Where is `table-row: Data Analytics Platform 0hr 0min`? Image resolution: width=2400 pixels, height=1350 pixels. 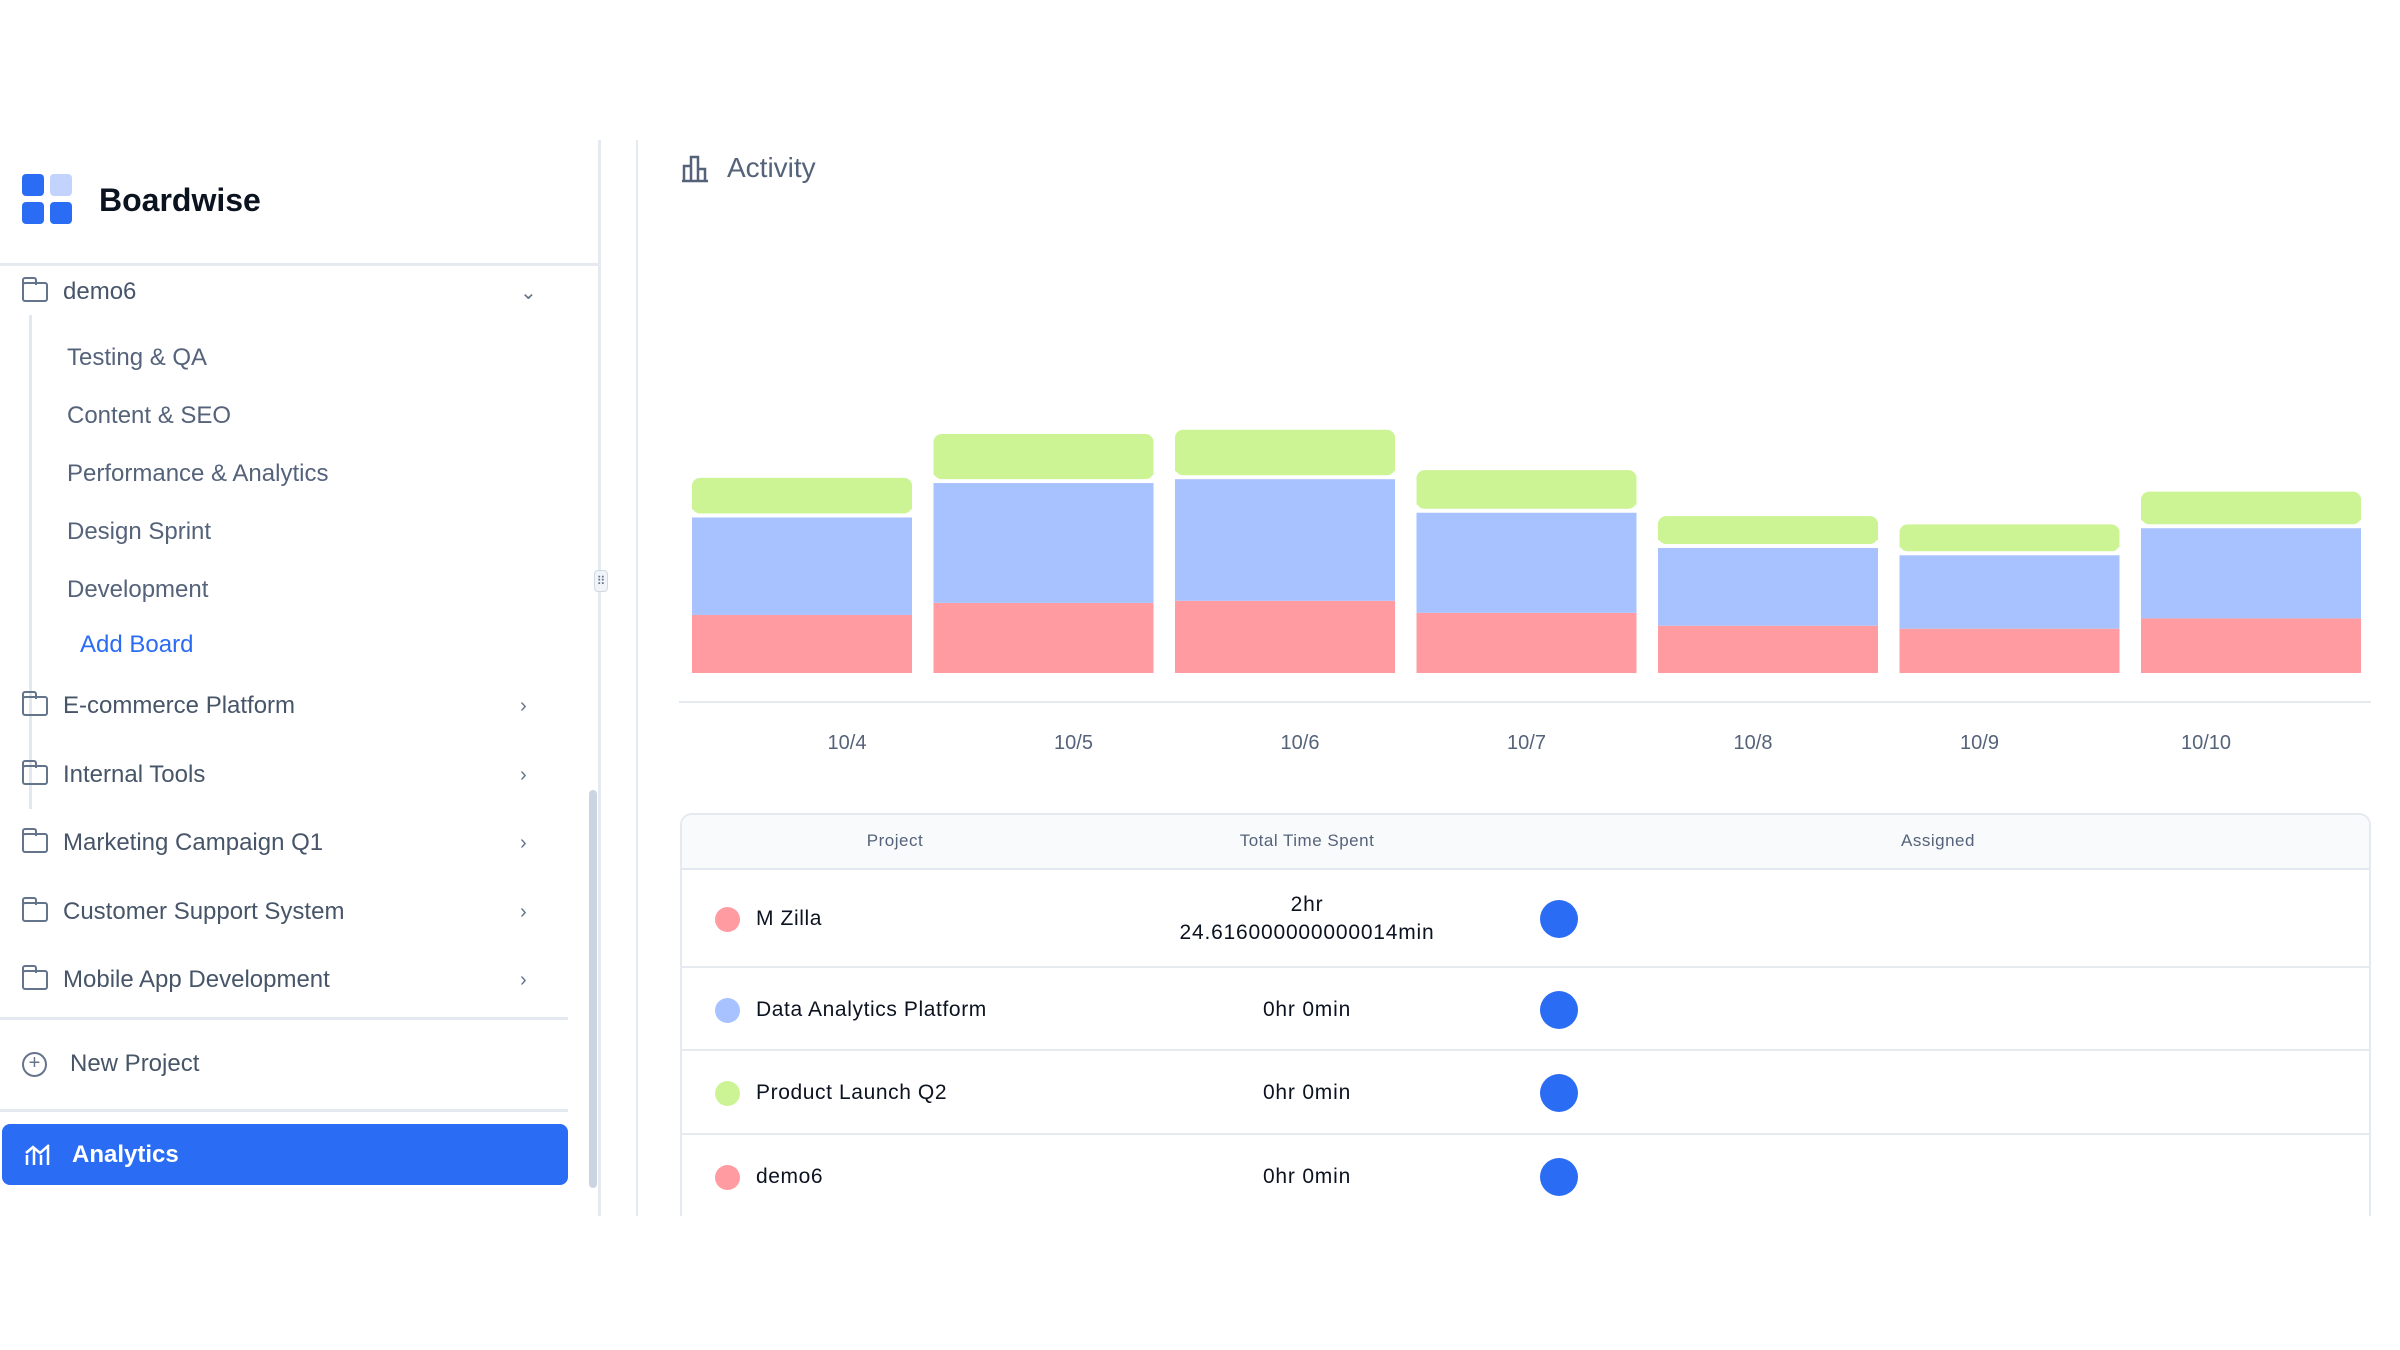 table-row: Data Analytics Platform 0hr 0min is located at coordinates (1525, 1009).